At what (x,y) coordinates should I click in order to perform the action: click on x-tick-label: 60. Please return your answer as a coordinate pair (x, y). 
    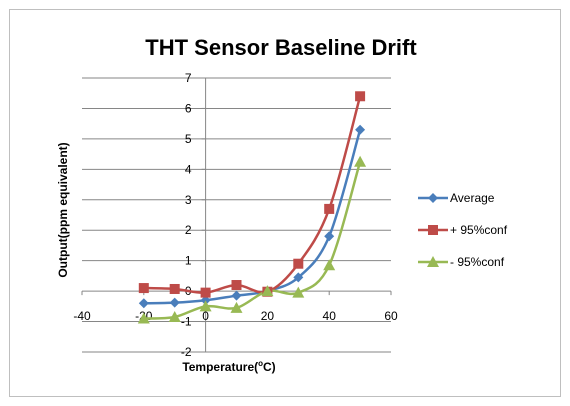
    Looking at the image, I should click on (391, 316).